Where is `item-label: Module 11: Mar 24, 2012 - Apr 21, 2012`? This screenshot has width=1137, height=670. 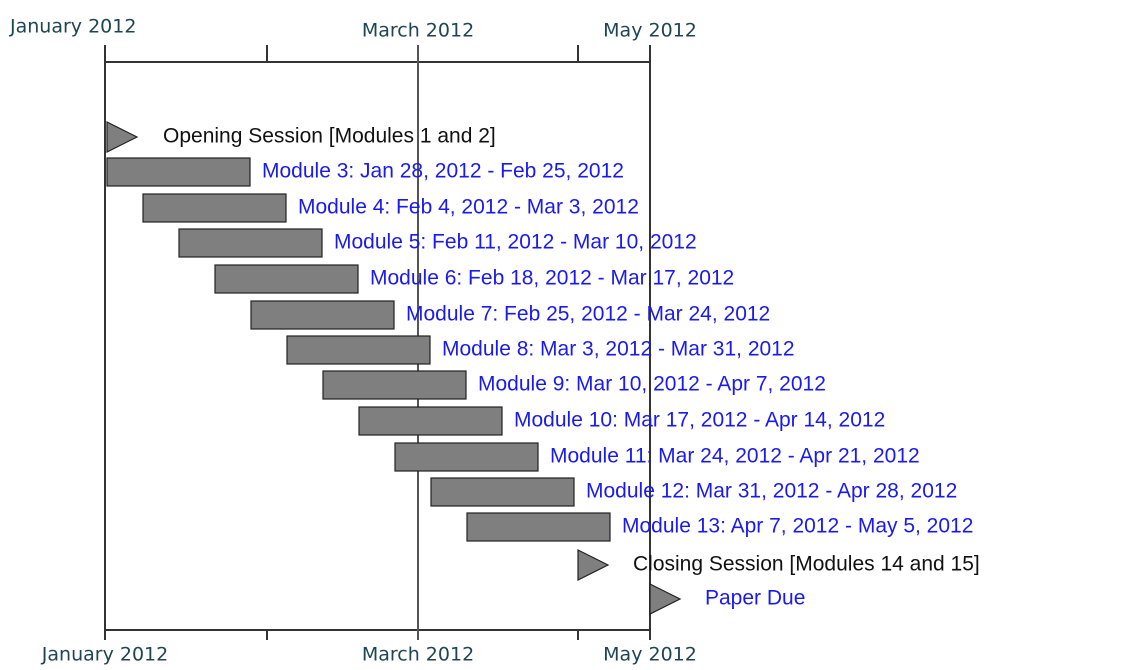
item-label: Module 11: Mar 24, 2012 - Apr 21, 2012 is located at coordinates (735, 456).